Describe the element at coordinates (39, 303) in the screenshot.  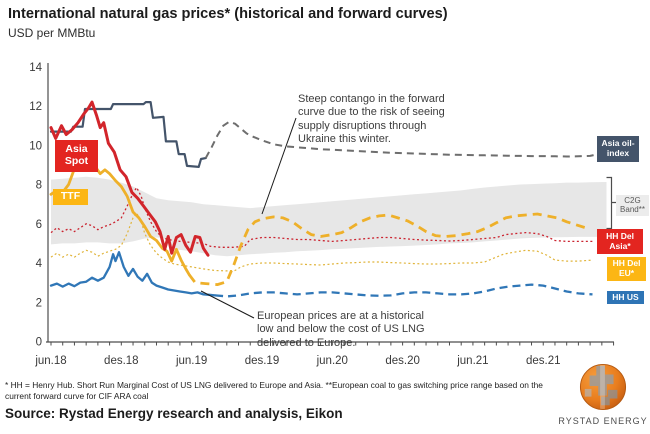
I see `svg-text: 2` at that location.